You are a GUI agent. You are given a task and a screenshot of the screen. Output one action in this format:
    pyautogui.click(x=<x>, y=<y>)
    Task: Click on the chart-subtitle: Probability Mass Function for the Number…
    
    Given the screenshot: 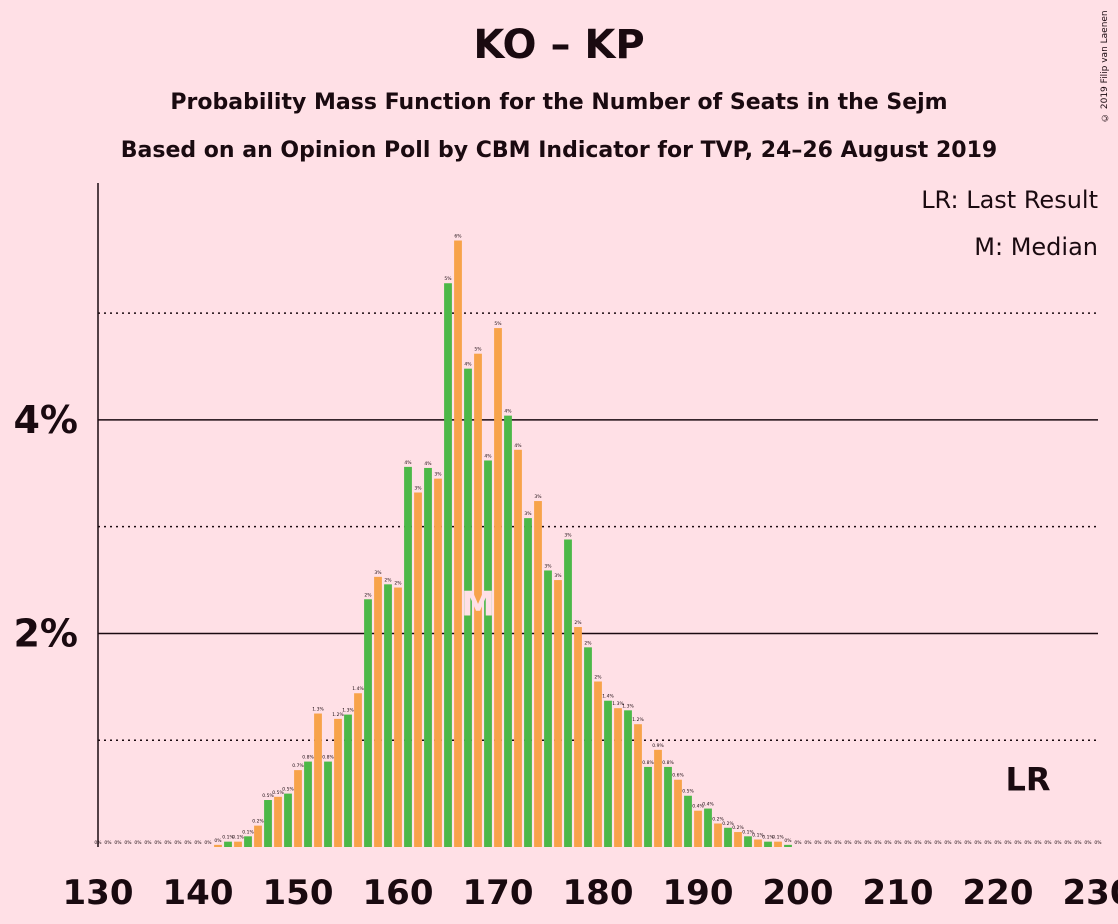 What is the action you would take?
    pyautogui.click(x=559, y=102)
    